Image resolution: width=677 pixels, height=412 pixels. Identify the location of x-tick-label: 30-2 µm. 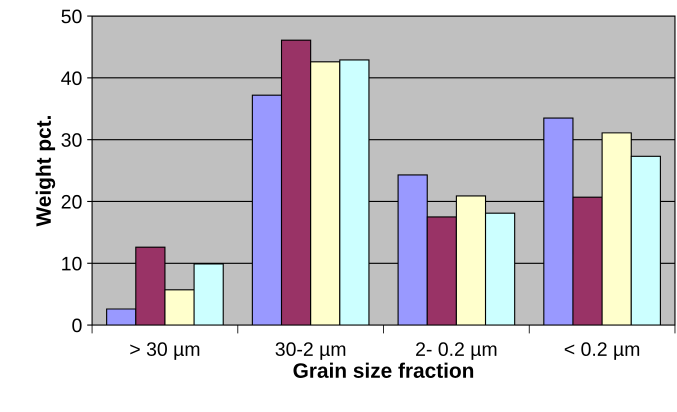
(311, 351).